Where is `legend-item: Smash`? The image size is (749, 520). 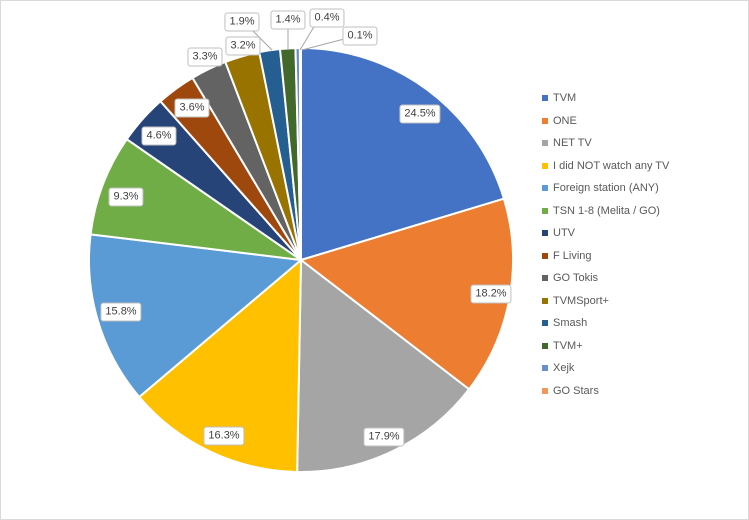
legend-item: Smash is located at coordinates (605, 323).